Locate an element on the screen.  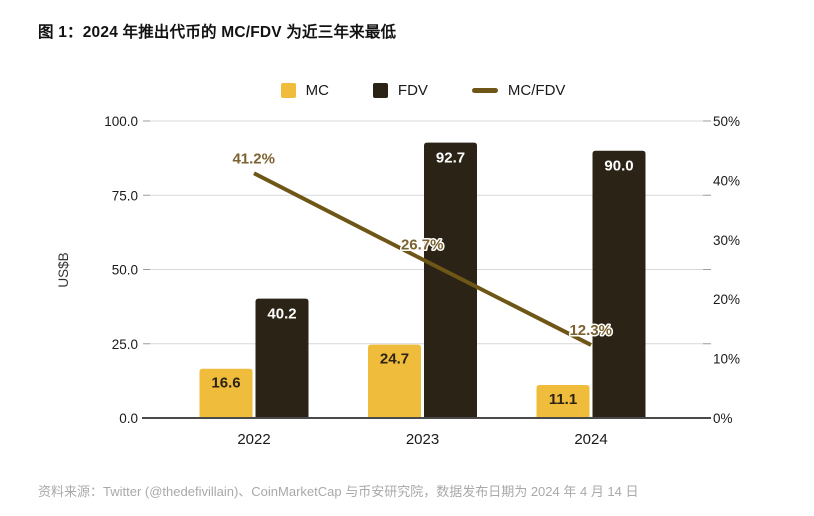
mc-bar-value-label: 24.7 is located at coordinates (394, 359).